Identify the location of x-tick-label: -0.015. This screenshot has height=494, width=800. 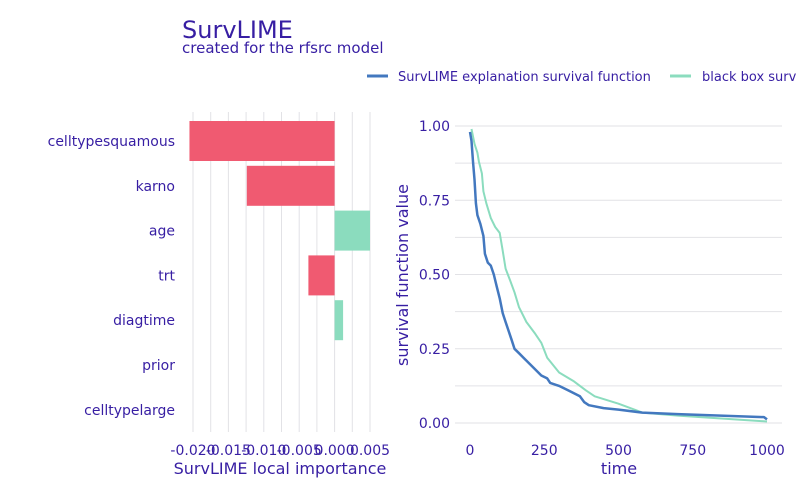
(228, 451).